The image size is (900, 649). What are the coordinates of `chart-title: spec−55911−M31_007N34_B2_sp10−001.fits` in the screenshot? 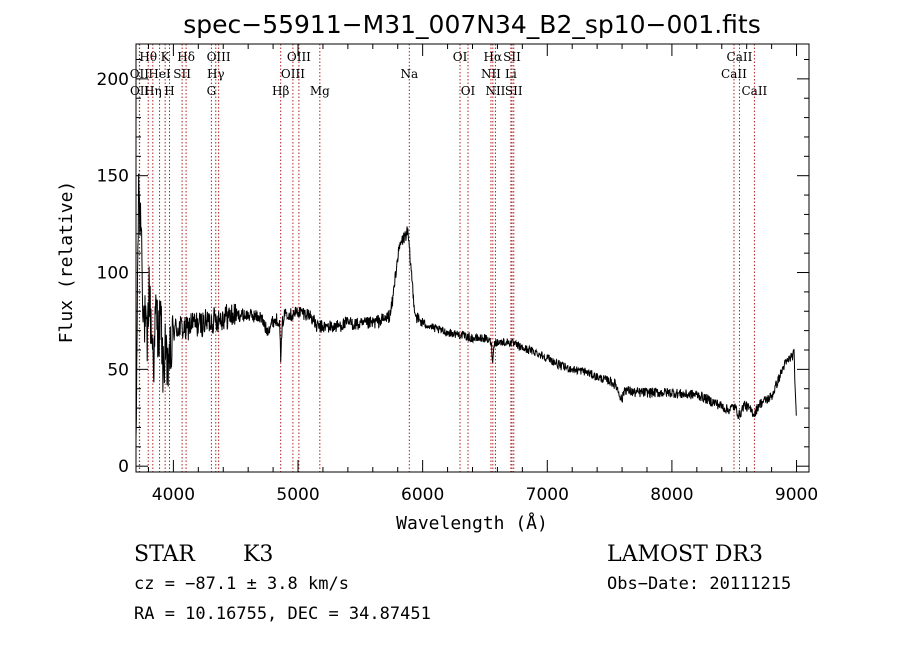 It's located at (472, 24).